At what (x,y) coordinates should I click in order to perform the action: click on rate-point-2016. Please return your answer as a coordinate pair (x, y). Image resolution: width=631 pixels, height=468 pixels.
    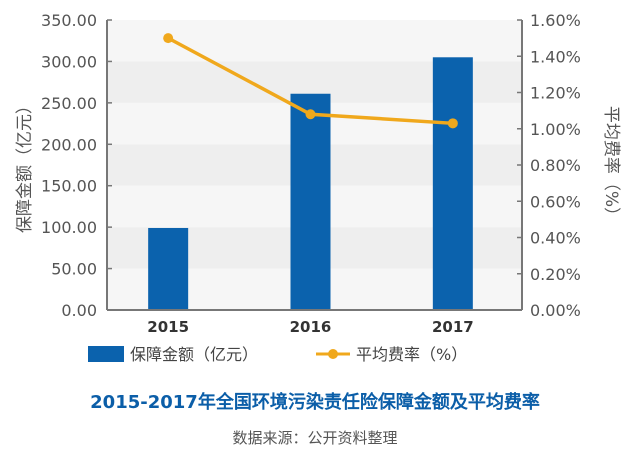
    Looking at the image, I should click on (310, 114).